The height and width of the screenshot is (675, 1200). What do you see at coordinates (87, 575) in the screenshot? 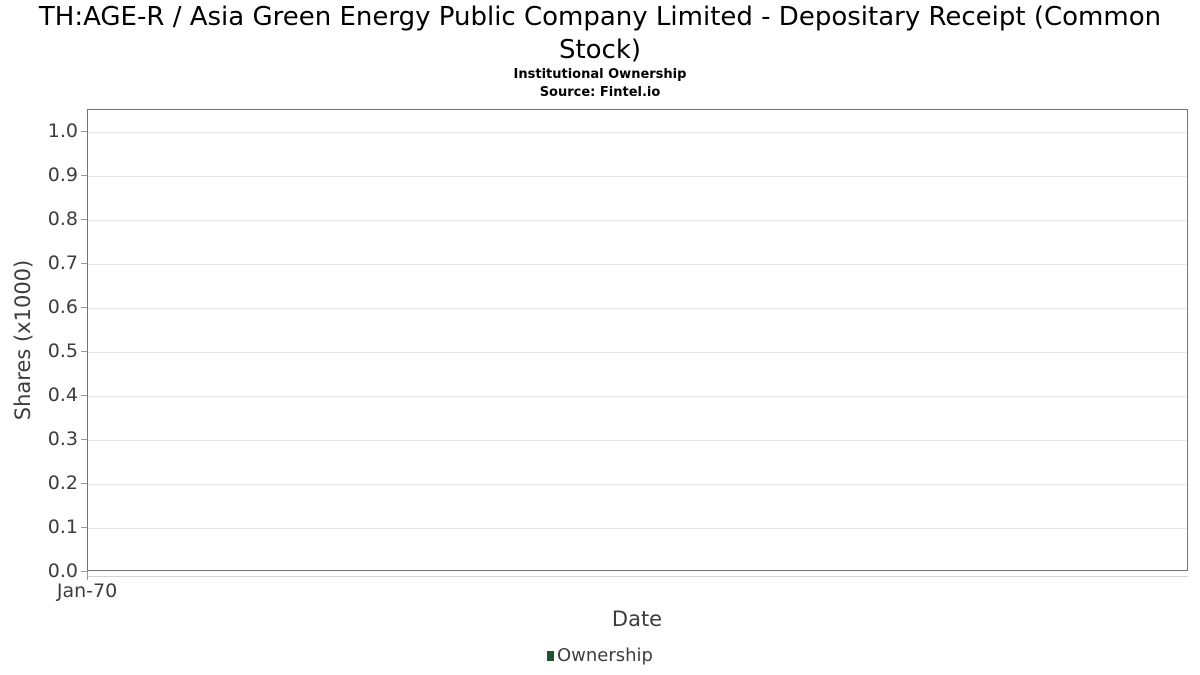
I see `x-tick-mark` at bounding box center [87, 575].